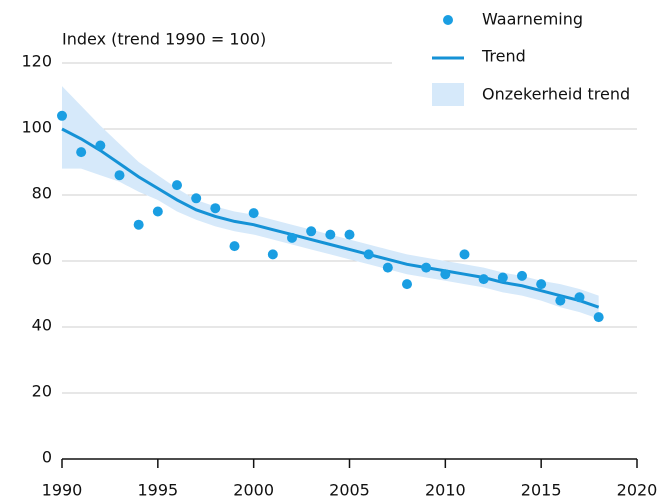  I want to click on y-tick-label: 40, so click(42, 325).